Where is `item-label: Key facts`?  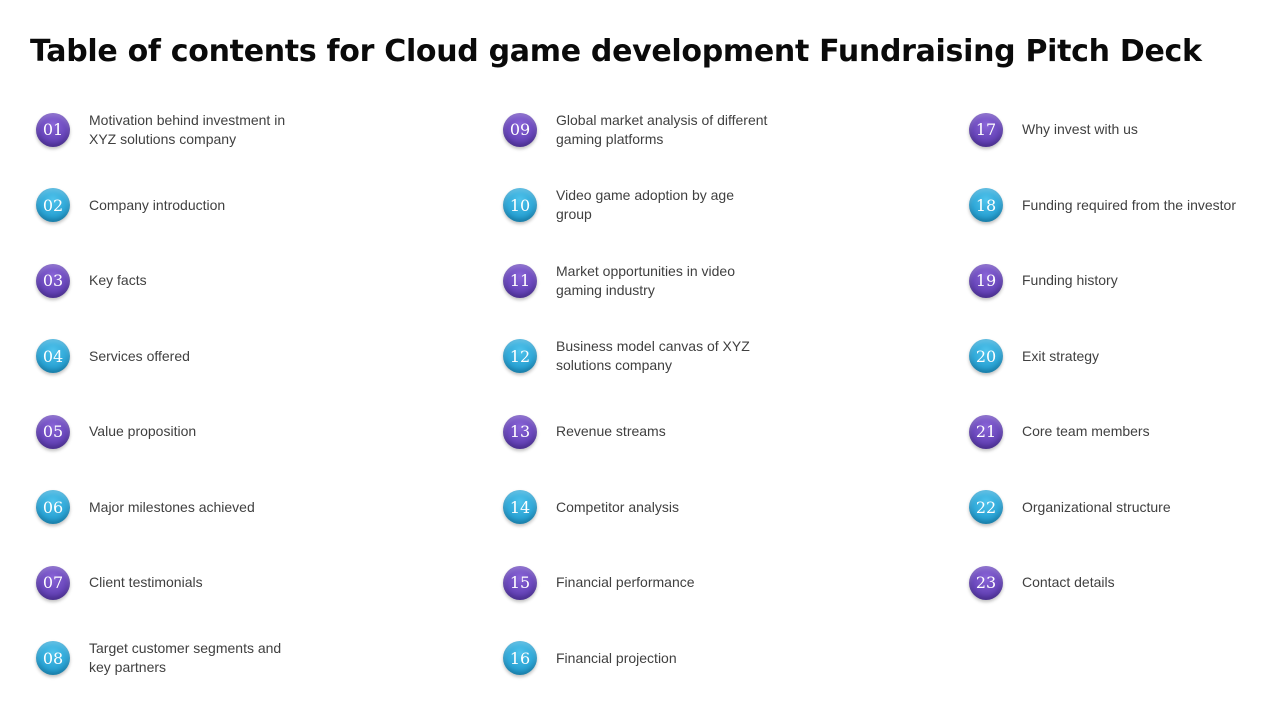 item-label: Key facts is located at coordinates (118, 280).